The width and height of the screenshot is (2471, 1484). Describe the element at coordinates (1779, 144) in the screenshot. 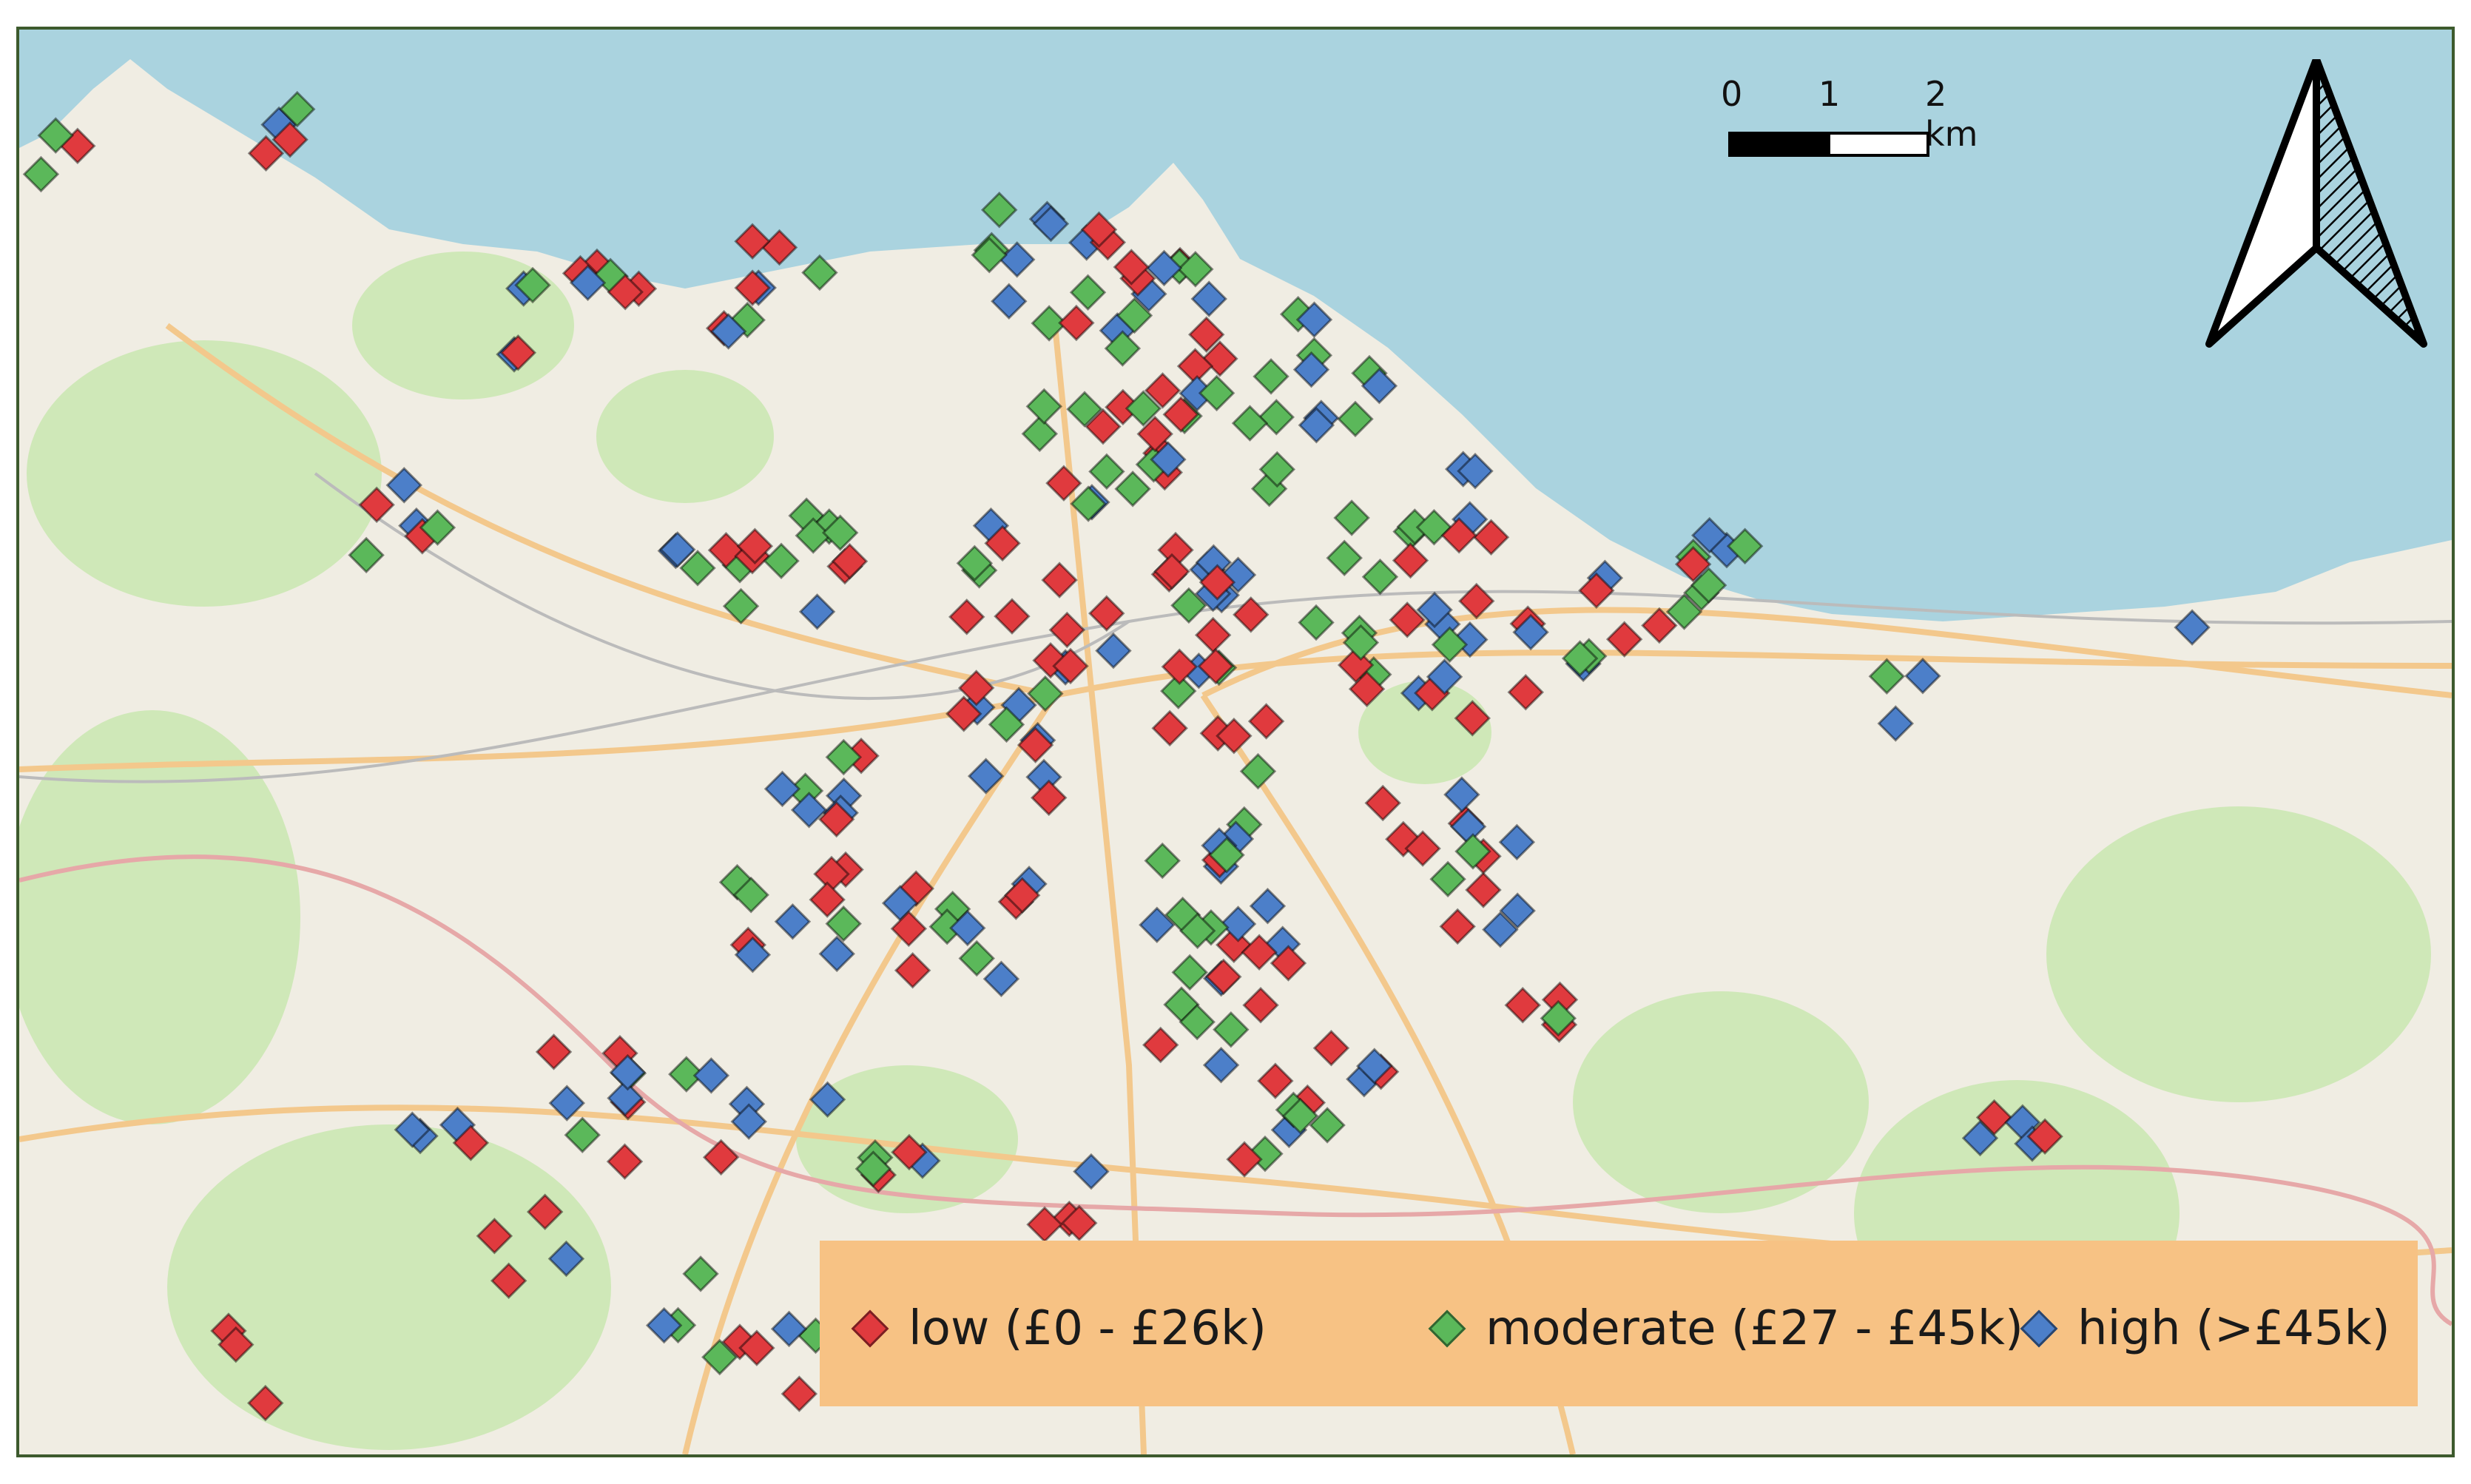

I see `scale-segment-black` at that location.